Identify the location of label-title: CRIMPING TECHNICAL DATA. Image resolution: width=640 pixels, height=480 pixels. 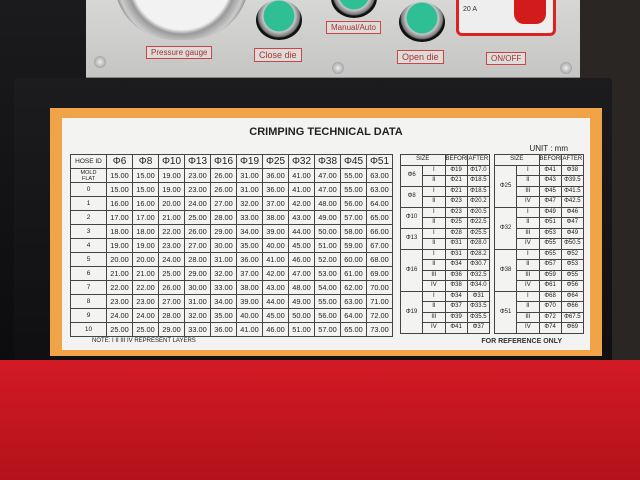
(326, 132).